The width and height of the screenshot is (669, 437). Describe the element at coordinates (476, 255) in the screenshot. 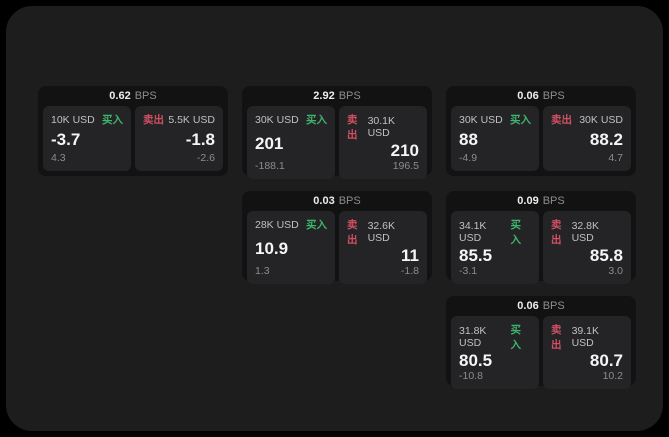

I see `buy-quote-value: 85.5` at that location.